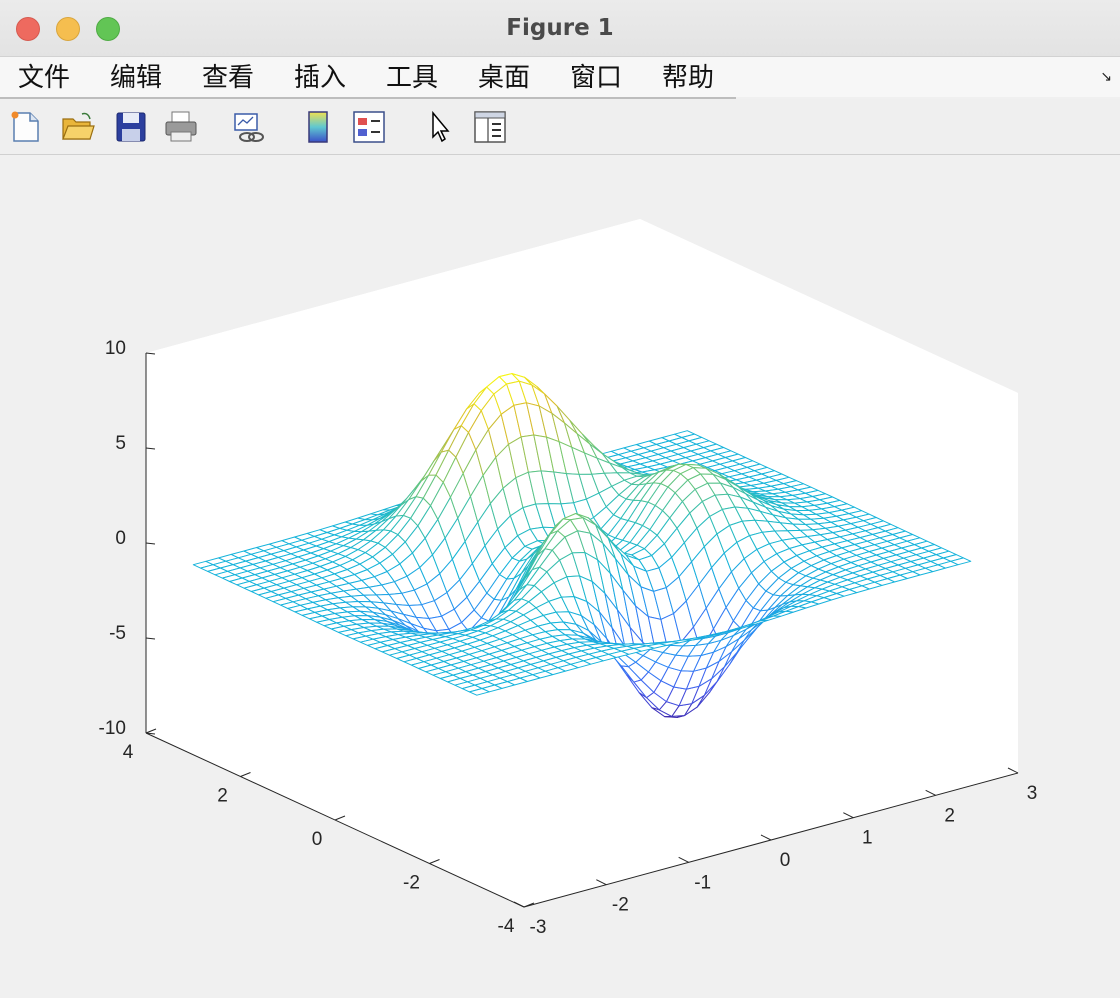 Image resolution: width=1120 pixels, height=998 pixels. I want to click on pointer-icon, so click(440, 127).